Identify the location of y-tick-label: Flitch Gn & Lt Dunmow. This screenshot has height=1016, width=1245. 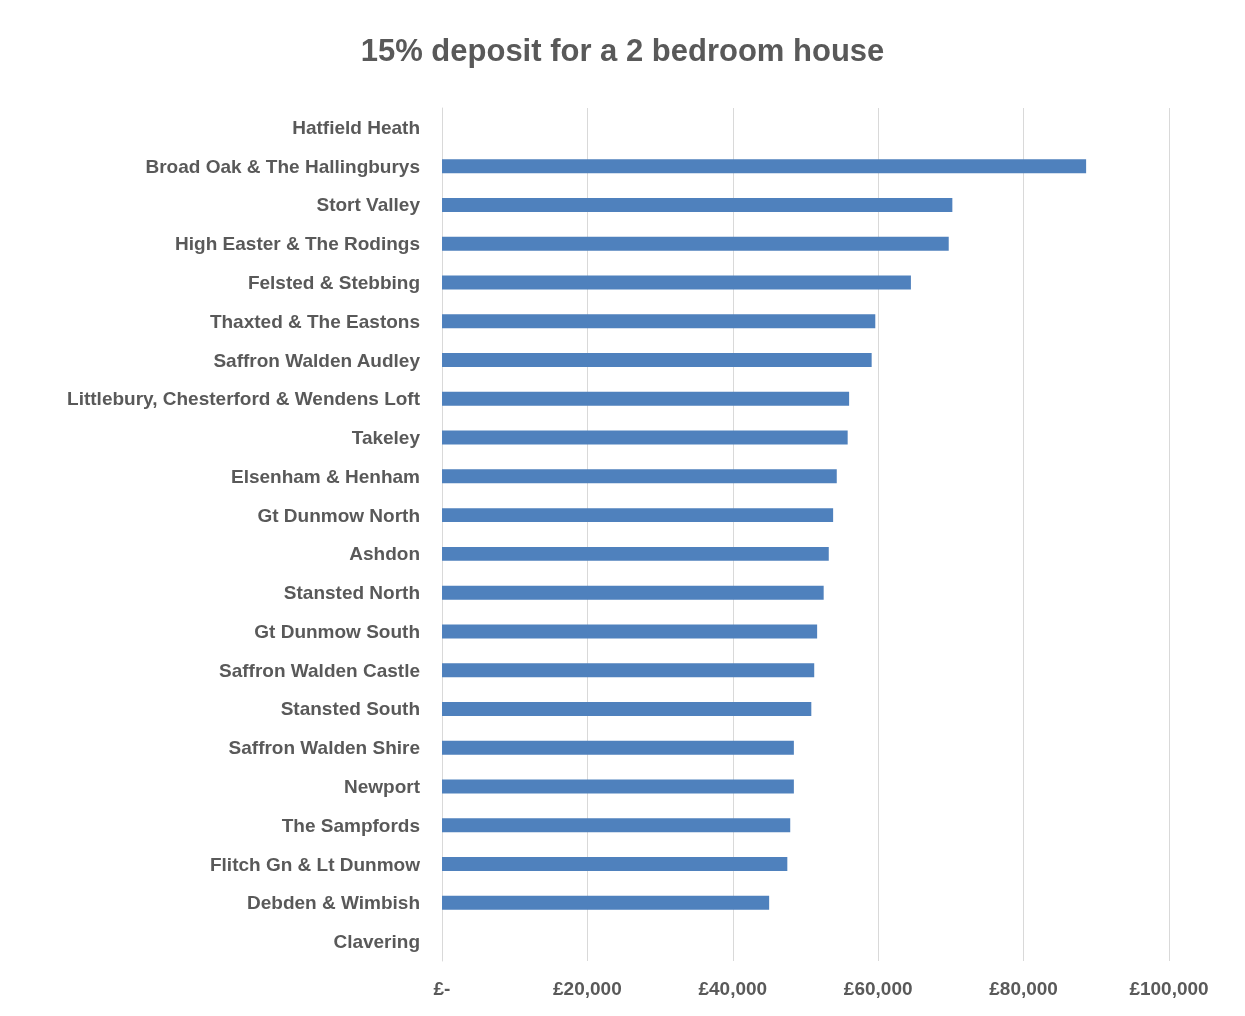
(315, 864).